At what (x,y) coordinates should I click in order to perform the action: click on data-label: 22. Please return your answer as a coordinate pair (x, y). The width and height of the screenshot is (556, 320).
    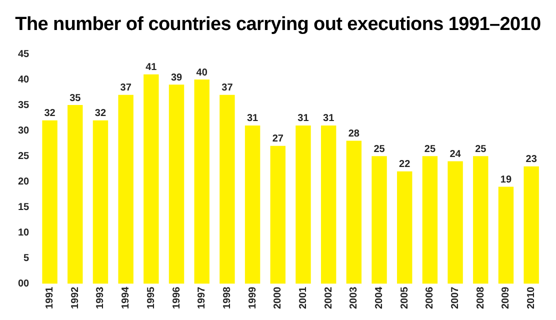
    Looking at the image, I should click on (405, 164).